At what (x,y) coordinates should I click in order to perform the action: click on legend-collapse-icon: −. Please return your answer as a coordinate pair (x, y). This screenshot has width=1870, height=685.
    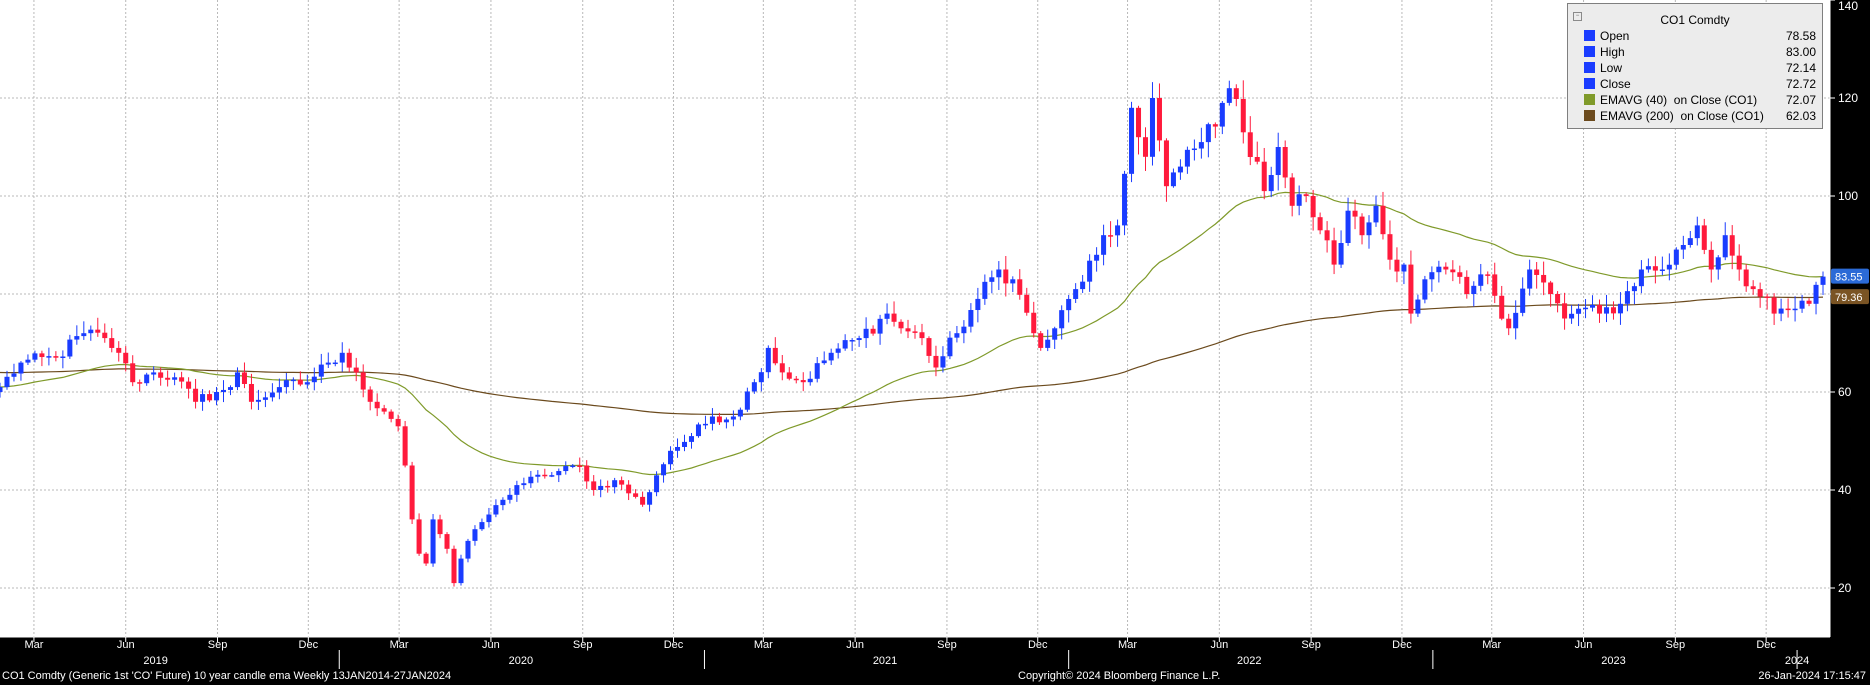
    Looking at the image, I should click on (1577, 16).